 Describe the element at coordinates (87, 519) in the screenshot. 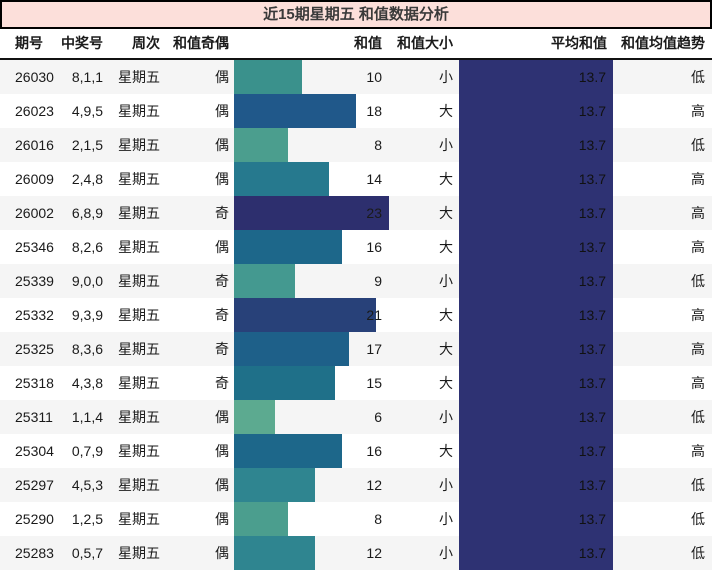

I see `winning-numbers-cell: 1,2,5` at that location.